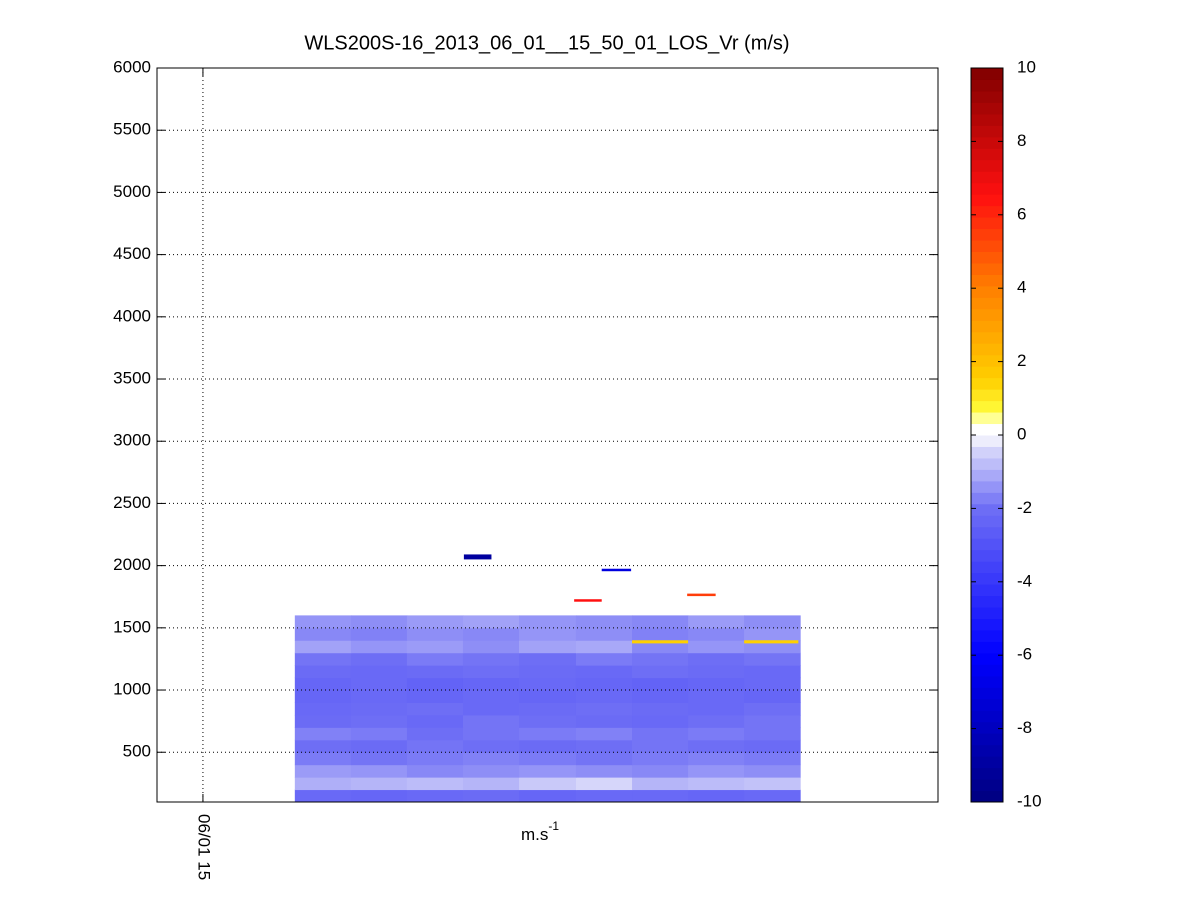  Describe the element at coordinates (137, 751) in the screenshot. I see `y-tick-label: 500` at that location.